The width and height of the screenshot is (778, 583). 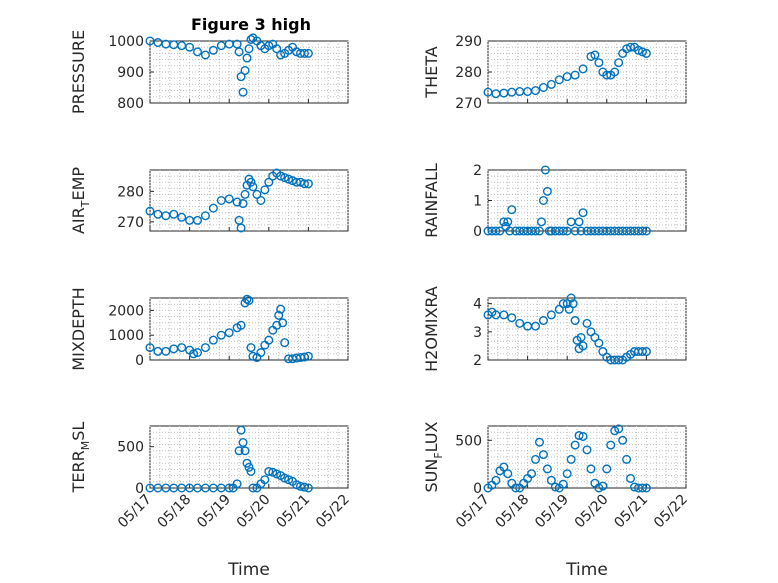 What do you see at coordinates (78, 72) in the screenshot?
I see `y-axis-label: PRESSURE` at bounding box center [78, 72].